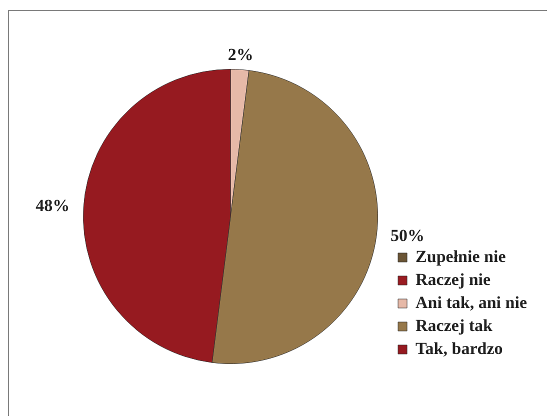 The height and width of the screenshot is (417, 550). I want to click on legend-label: Ani tak, ani nie, so click(472, 302).